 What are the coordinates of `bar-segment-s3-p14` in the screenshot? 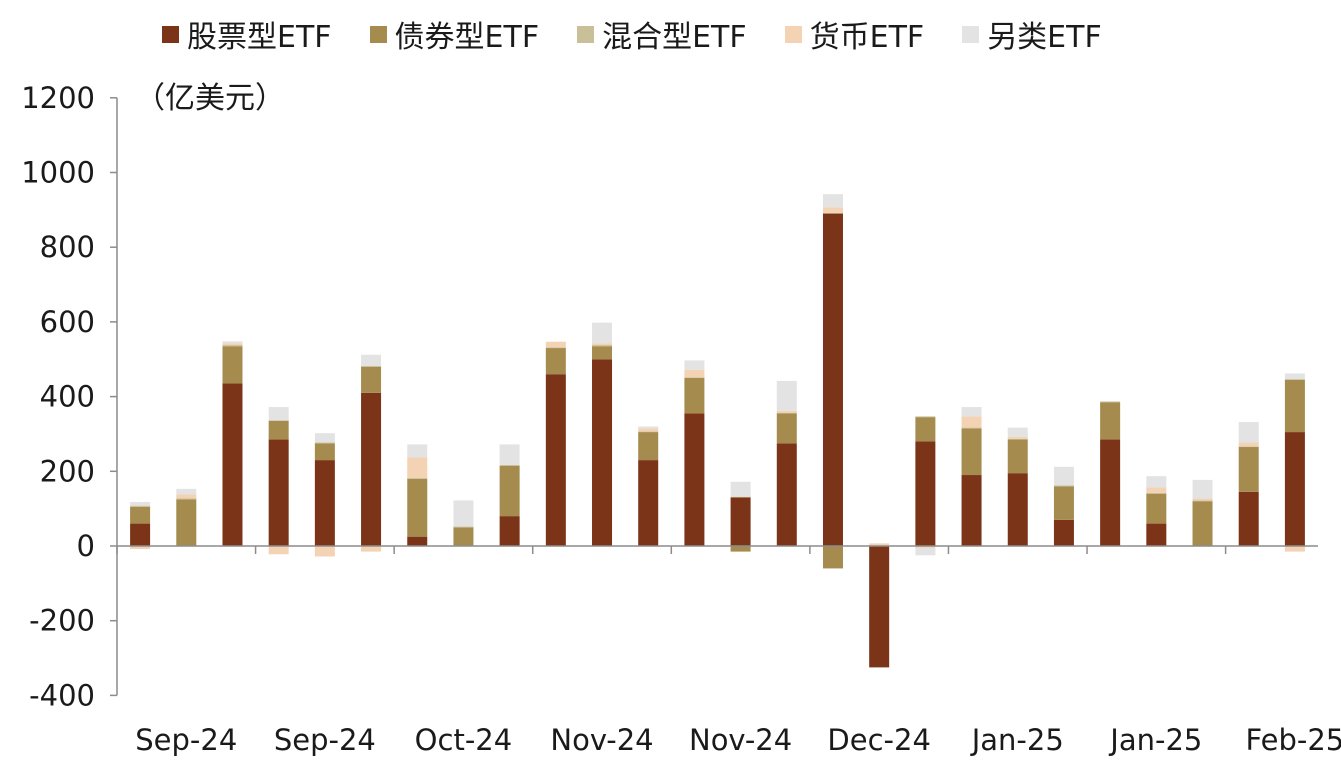 It's located at (786, 411).